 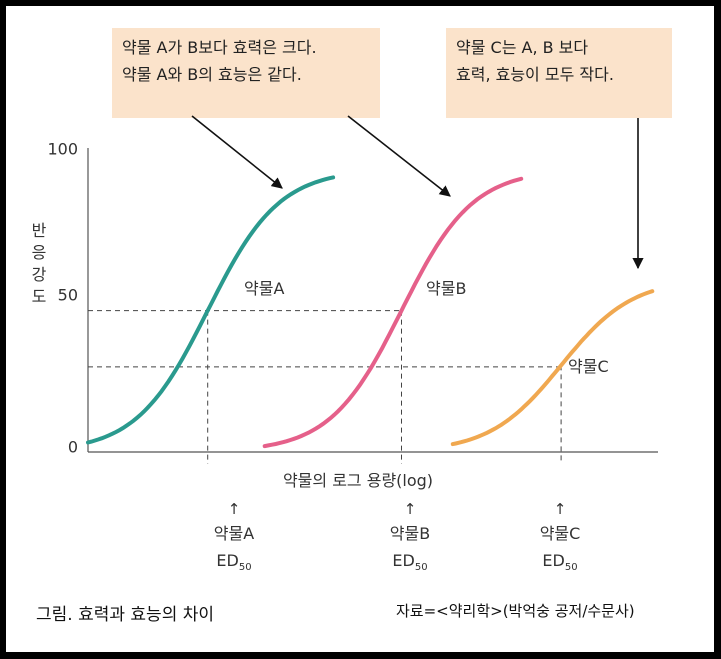 I want to click on curve-label-drug-b: 약물B, so click(x=446, y=288).